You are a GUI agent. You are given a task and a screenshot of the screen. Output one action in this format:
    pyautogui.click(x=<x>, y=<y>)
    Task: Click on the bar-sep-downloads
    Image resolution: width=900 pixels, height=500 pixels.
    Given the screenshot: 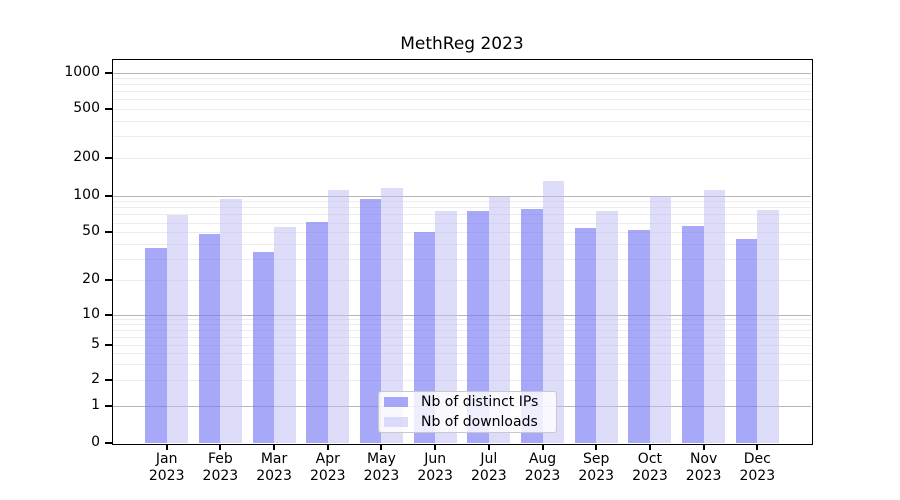 What is the action you would take?
    pyautogui.click(x=607, y=327)
    